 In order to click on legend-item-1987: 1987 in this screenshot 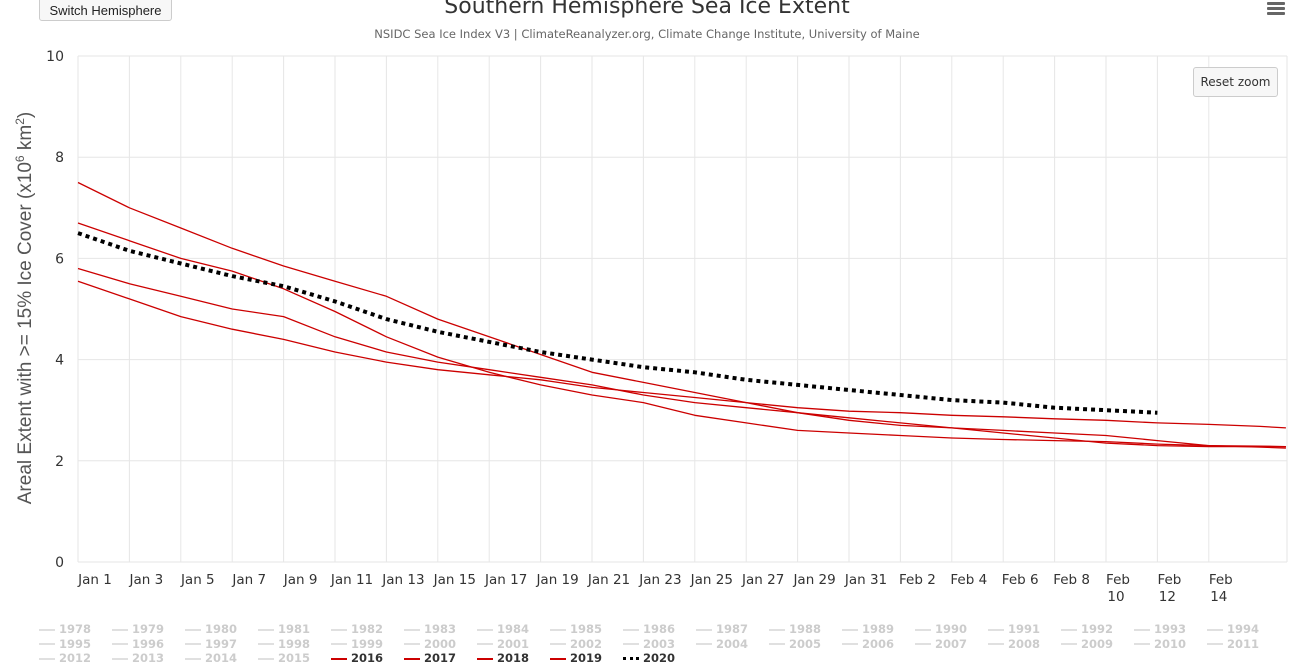, I will do `click(722, 629)`.